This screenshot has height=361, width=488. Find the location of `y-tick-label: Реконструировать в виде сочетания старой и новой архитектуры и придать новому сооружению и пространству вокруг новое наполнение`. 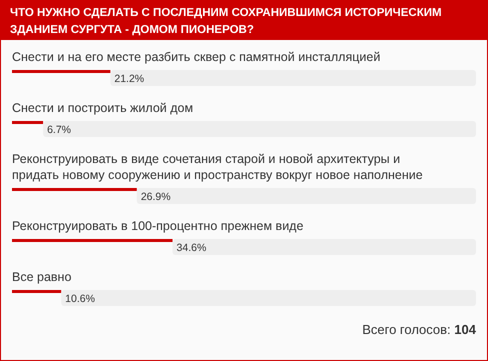

y-tick-label: Реконструировать в виде сочетания старой и новой архитектуры и придать новому сооружению и пространству вокруг новое наполнение is located at coordinates (217, 167).